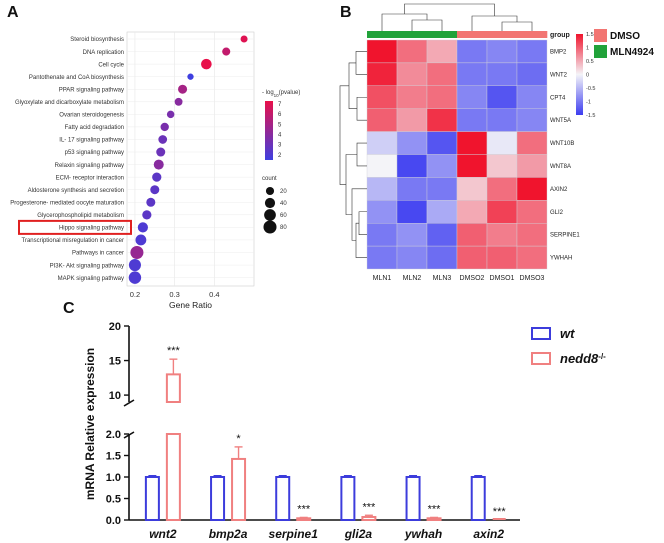 The width and height of the screenshot is (664, 543). What do you see at coordinates (502, 278) in the screenshot?
I see `heatmap-col-label: DMSO1` at bounding box center [502, 278].